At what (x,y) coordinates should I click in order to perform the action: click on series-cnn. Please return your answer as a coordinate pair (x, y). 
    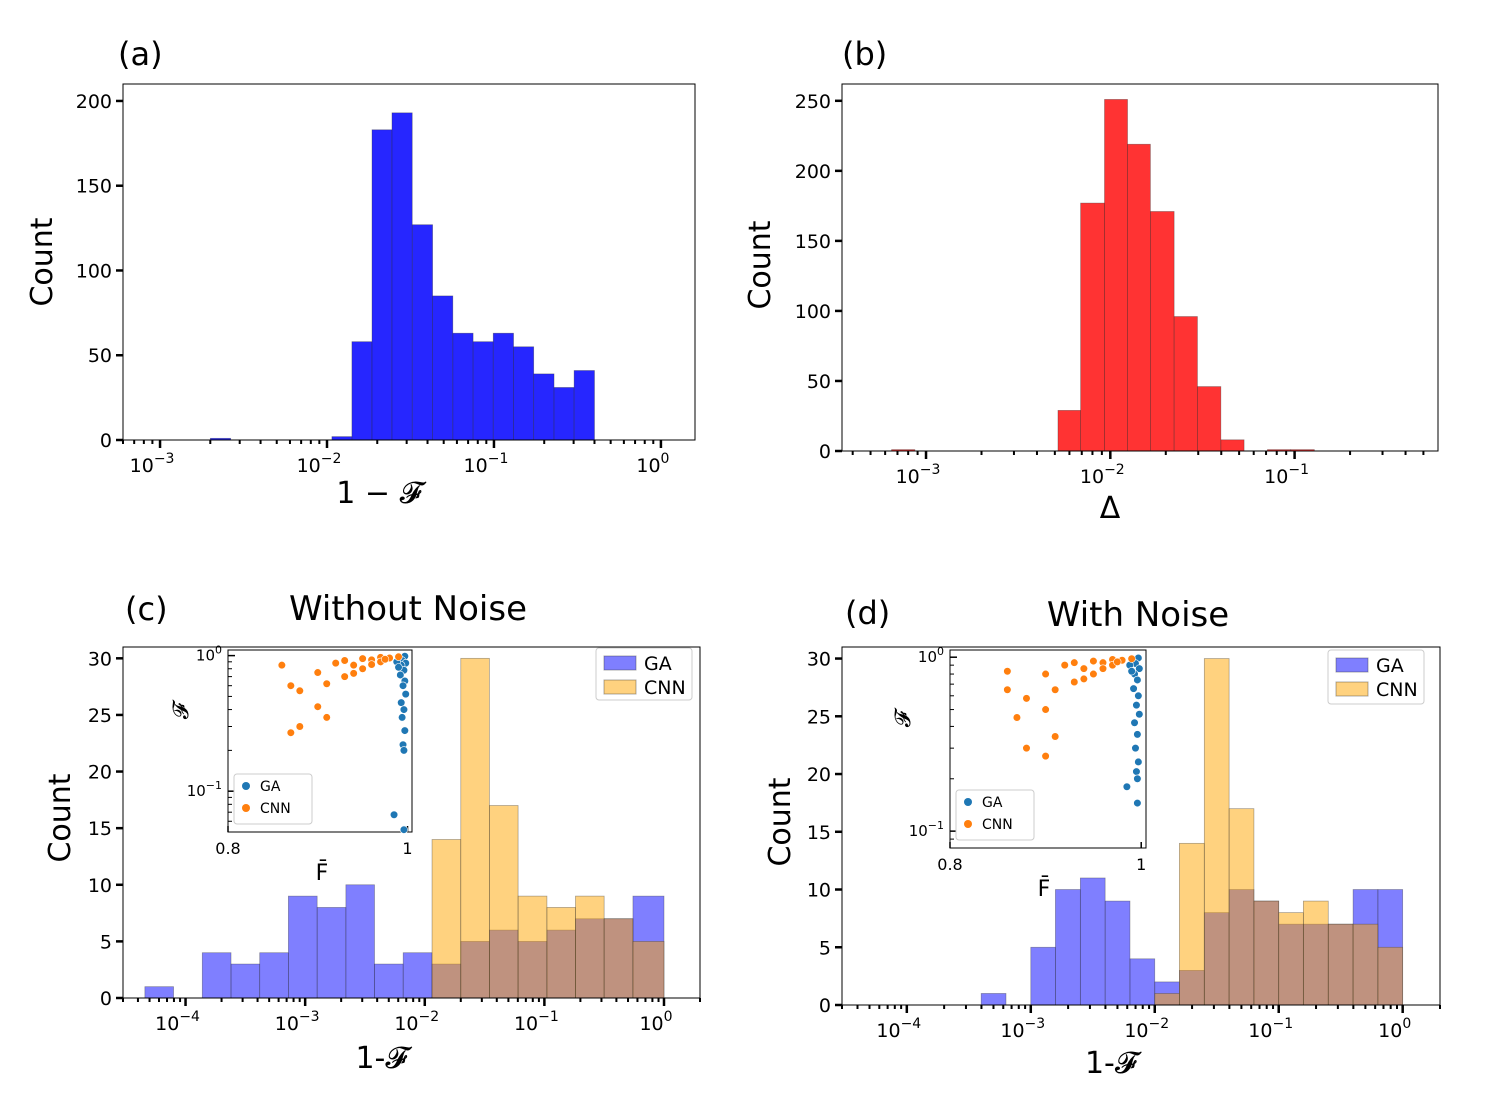
    Looking at the image, I should click on (548, 828).